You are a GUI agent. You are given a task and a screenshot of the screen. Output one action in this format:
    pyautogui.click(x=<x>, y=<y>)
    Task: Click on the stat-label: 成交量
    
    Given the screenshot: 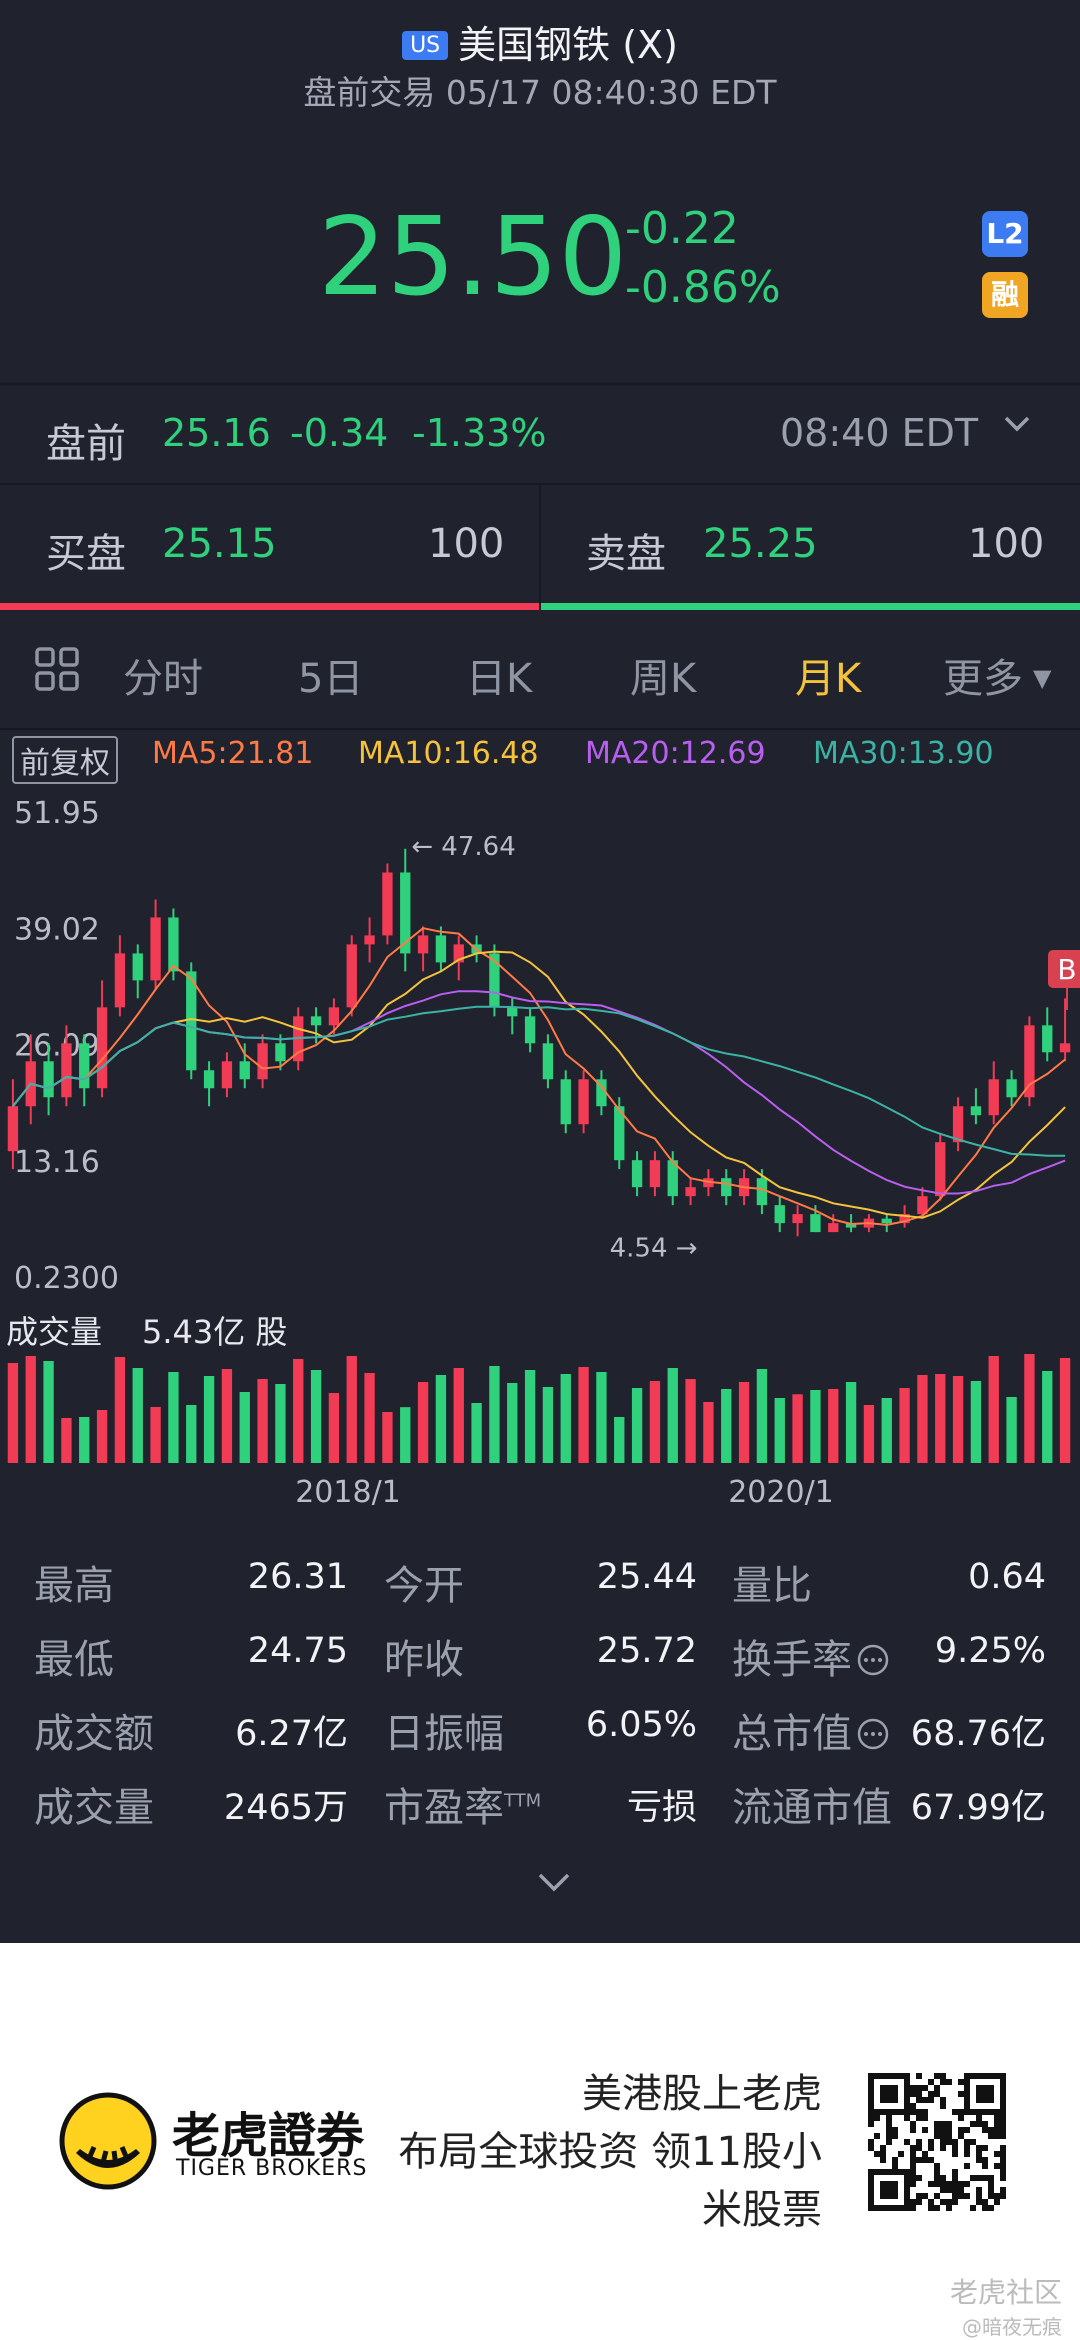 What is the action you would take?
    pyautogui.click(x=94, y=1804)
    